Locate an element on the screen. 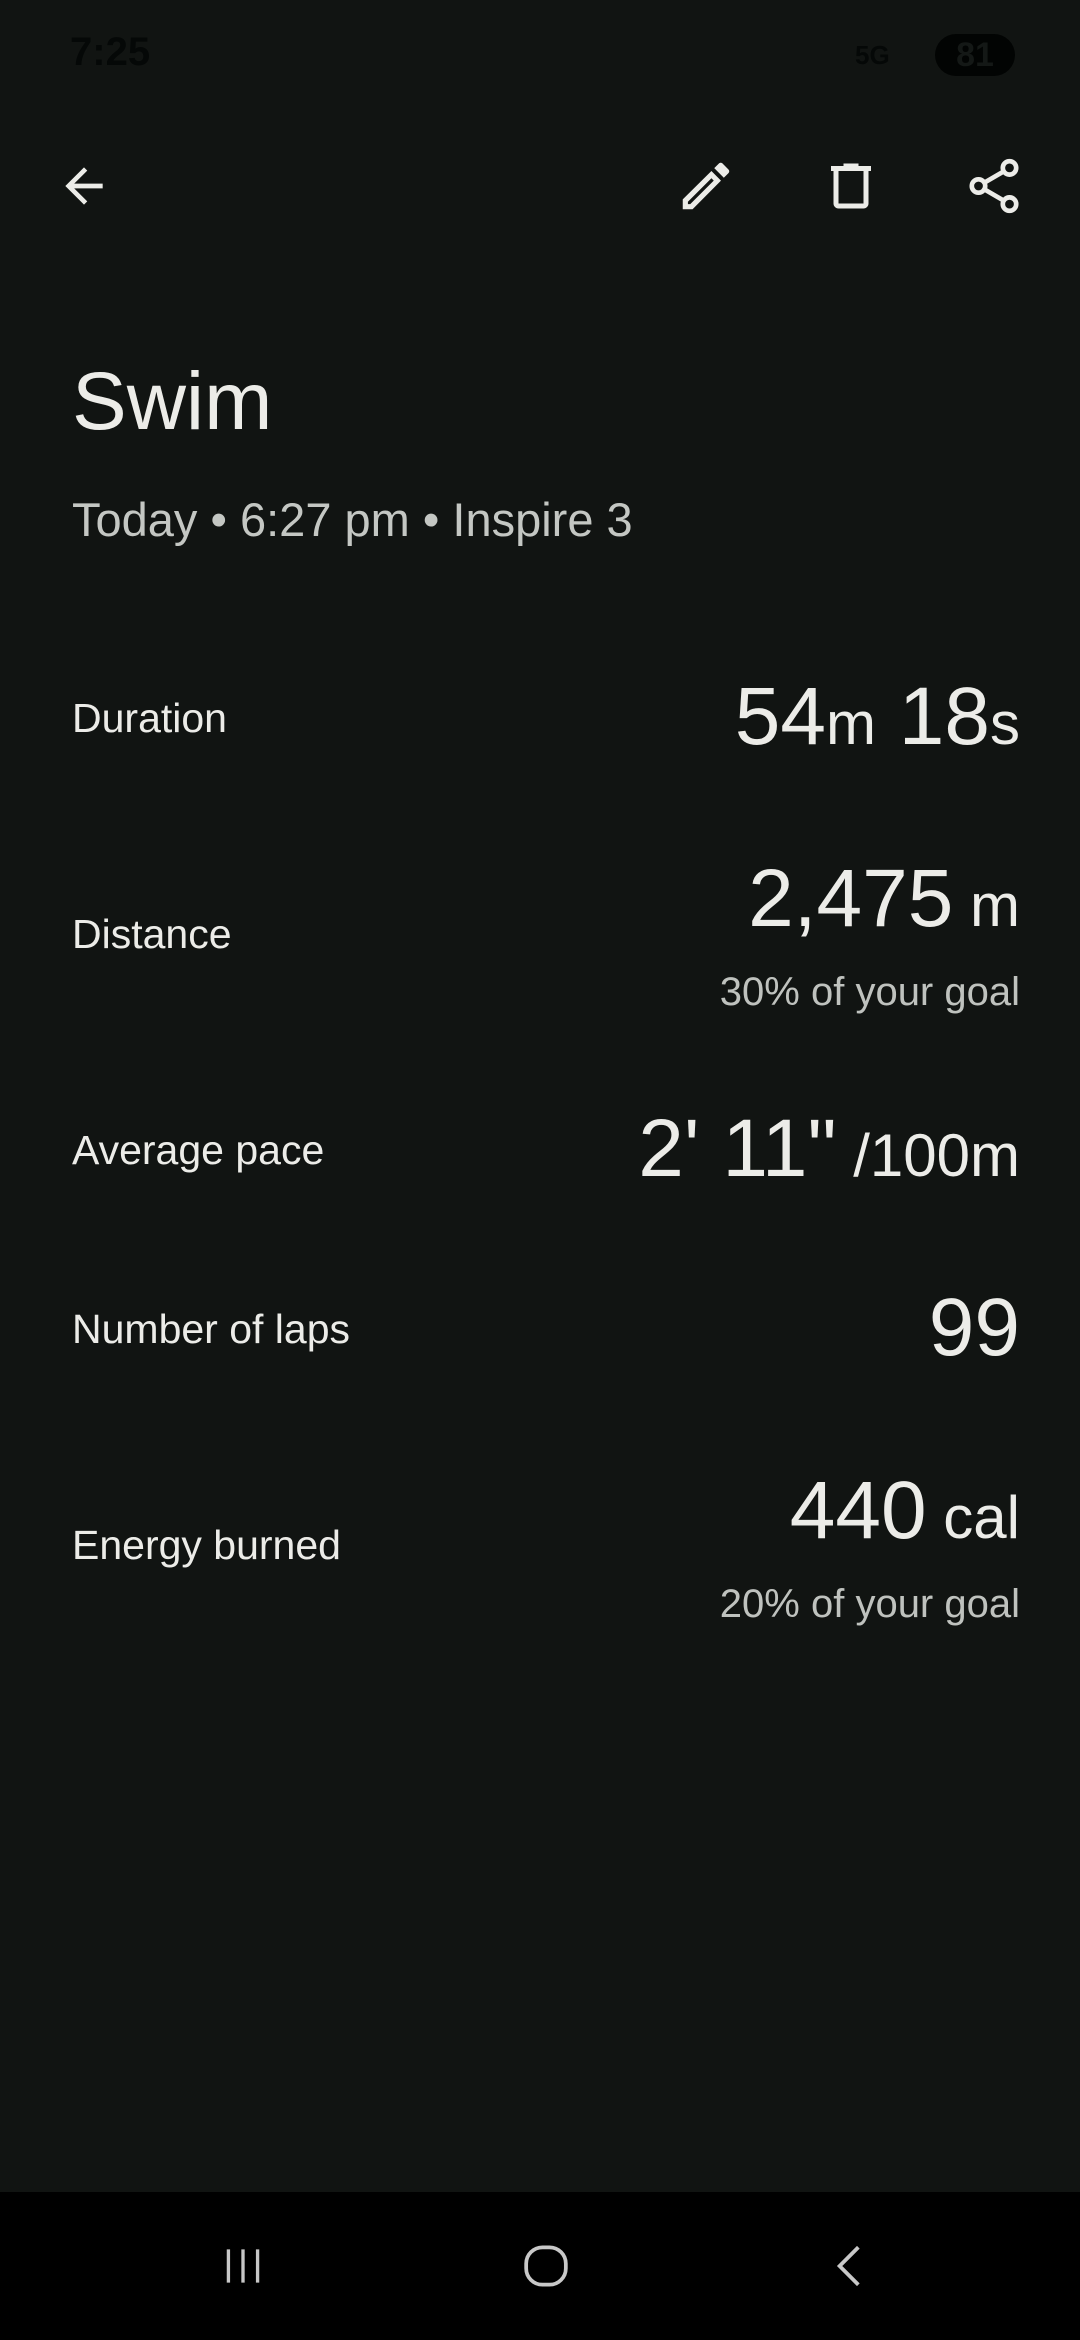 This screenshot has height=2340, width=1080. share-icon is located at coordinates (994, 186).